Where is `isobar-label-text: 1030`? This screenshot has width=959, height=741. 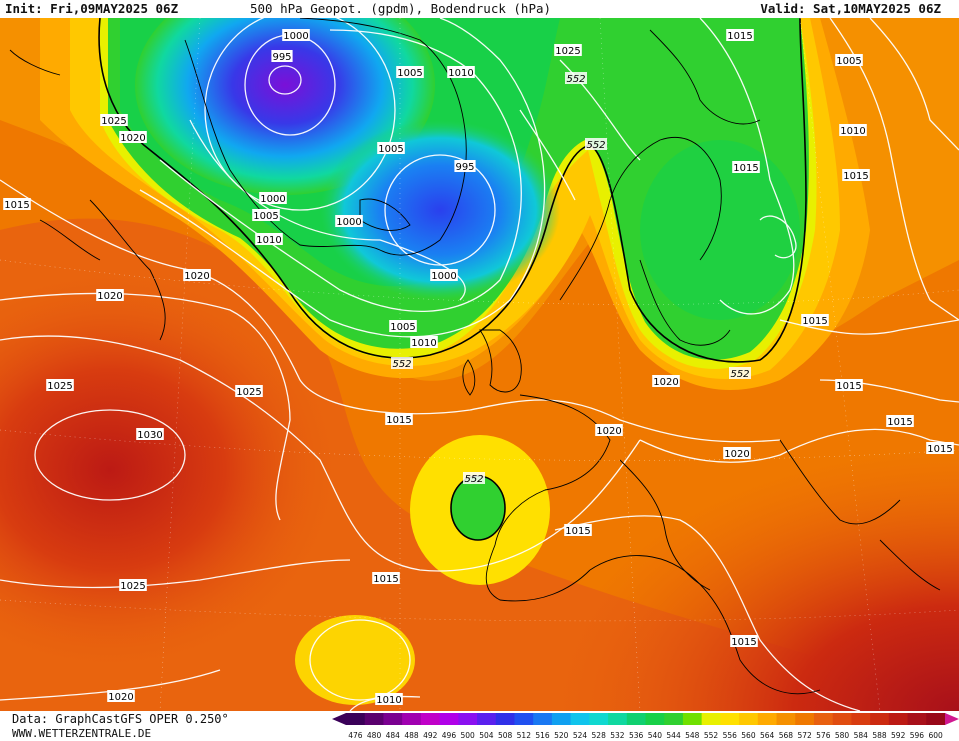
isobar-label-text: 1030 is located at coordinates (149, 435).